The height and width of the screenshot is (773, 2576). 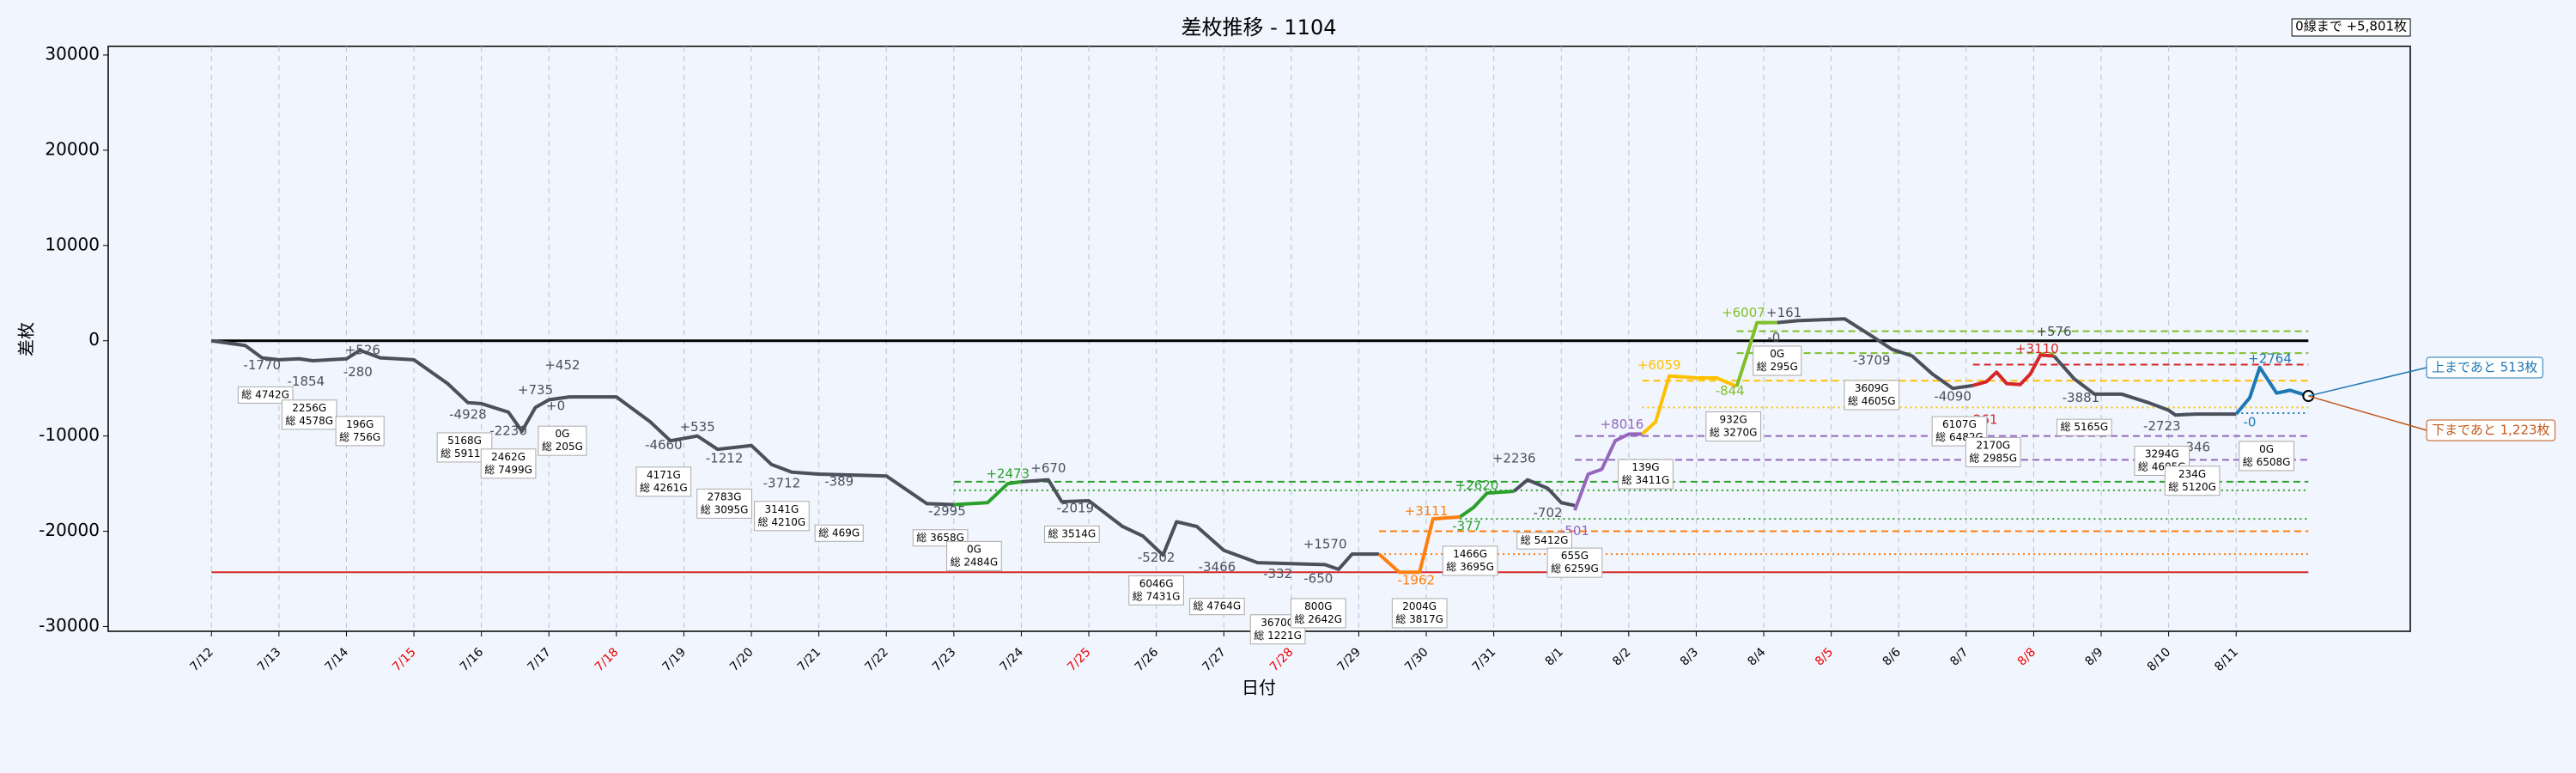 What do you see at coordinates (1659, 365) in the screenshot?
I see `change-label: +6059` at bounding box center [1659, 365].